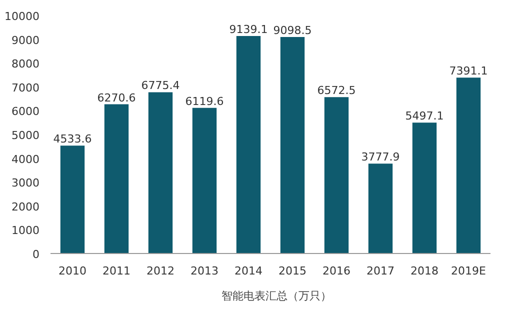 The image size is (509, 321). Describe the element at coordinates (292, 30) in the screenshot. I see `data-label: 9098.5` at that location.